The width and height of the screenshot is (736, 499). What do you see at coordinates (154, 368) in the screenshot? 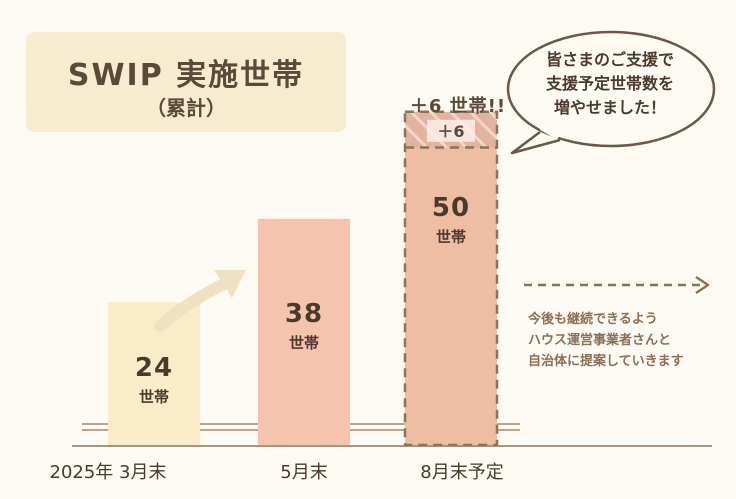
I see `bar-1-value-label: 24` at bounding box center [154, 368].